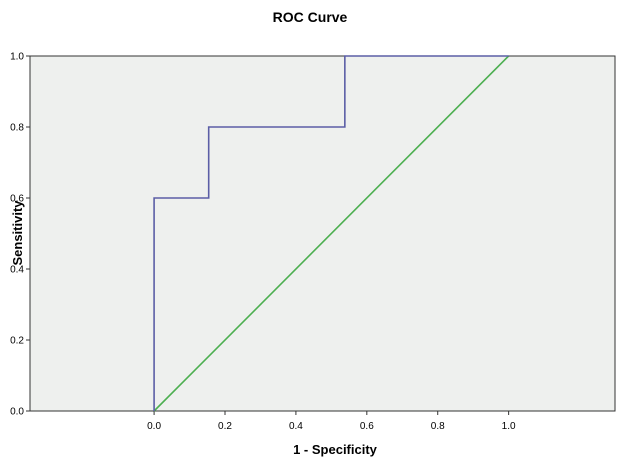 Image resolution: width=620 pixels, height=461 pixels. What do you see at coordinates (335, 449) in the screenshot?
I see `x-axis-title: 1 - Specificity` at bounding box center [335, 449].